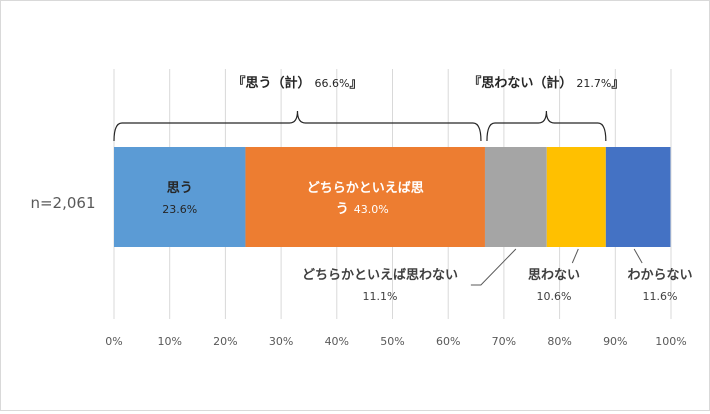 The height and width of the screenshot is (414, 710). I want to click on segment-name-label: どちらかといえば思わない, so click(380, 275).